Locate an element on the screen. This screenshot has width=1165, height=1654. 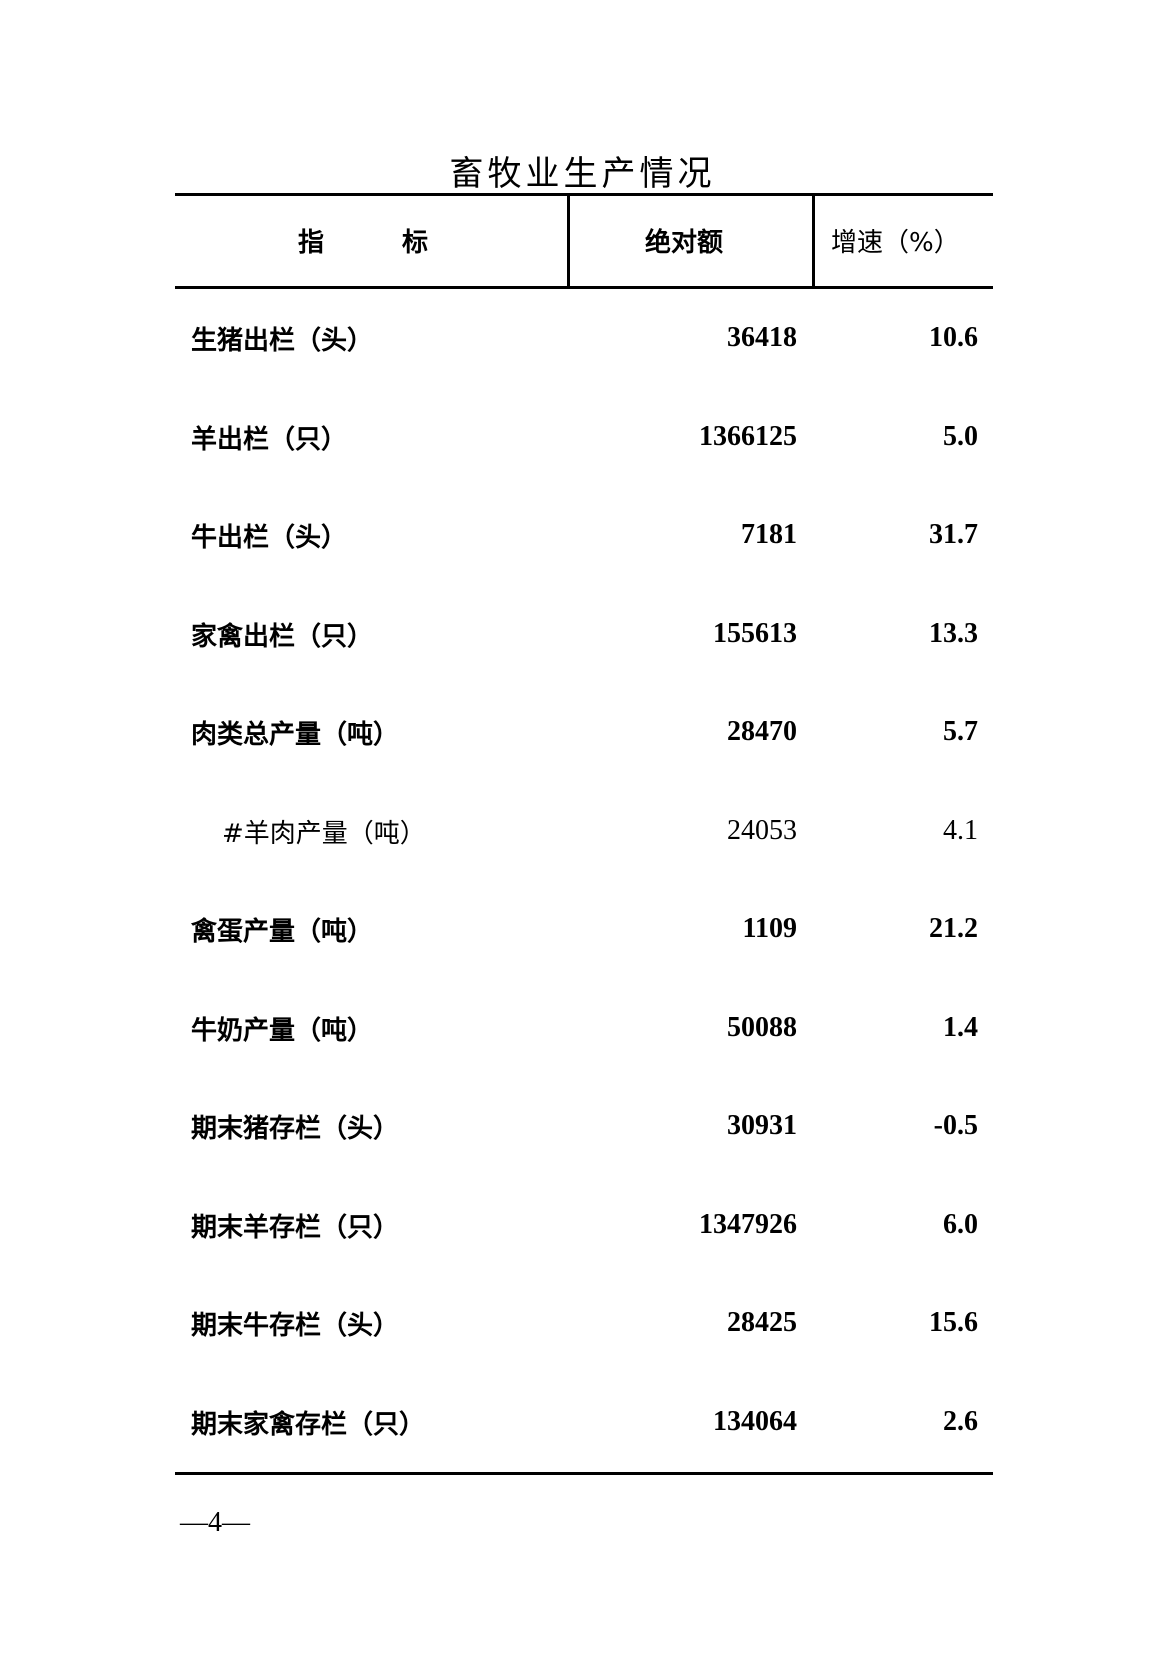
table-row: 牛出栏（头） 7181 31.7 is located at coordinates (582, 537).